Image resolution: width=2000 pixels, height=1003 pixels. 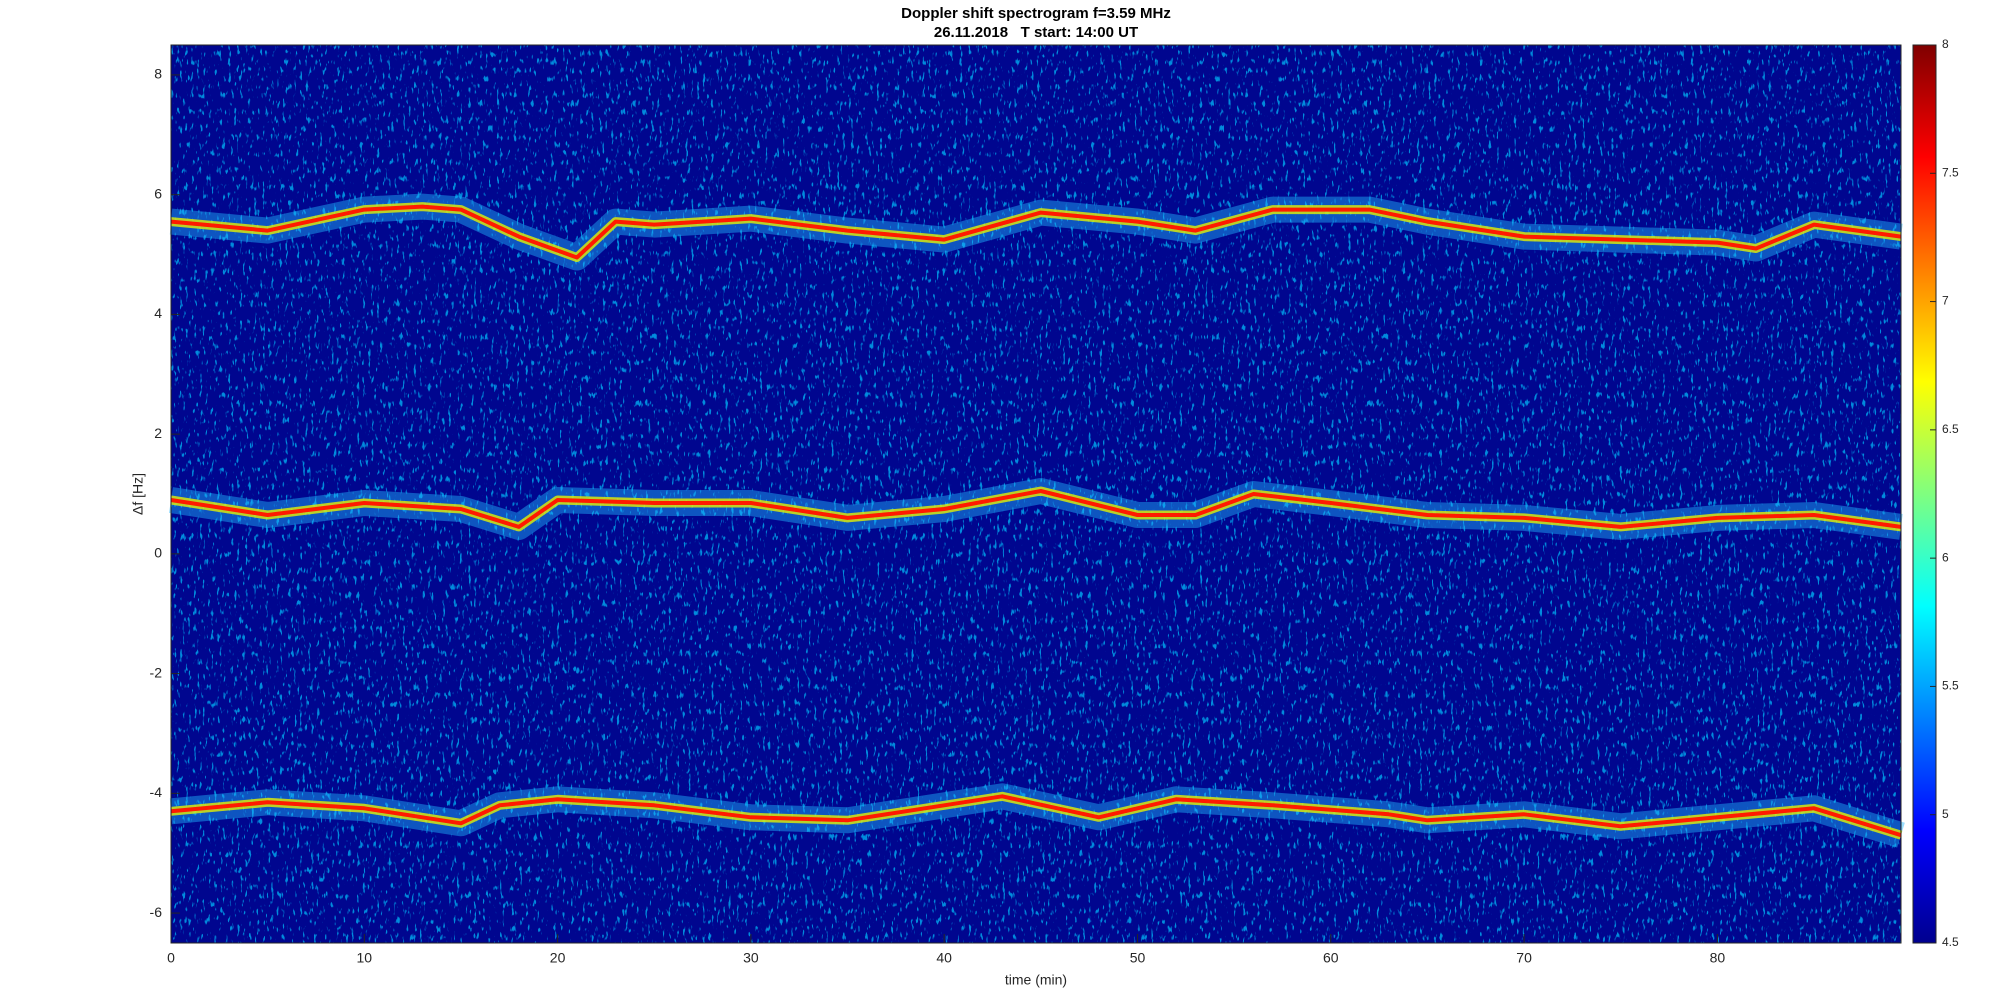 I want to click on y-axis-label: Δf [Hz], so click(x=138, y=494).